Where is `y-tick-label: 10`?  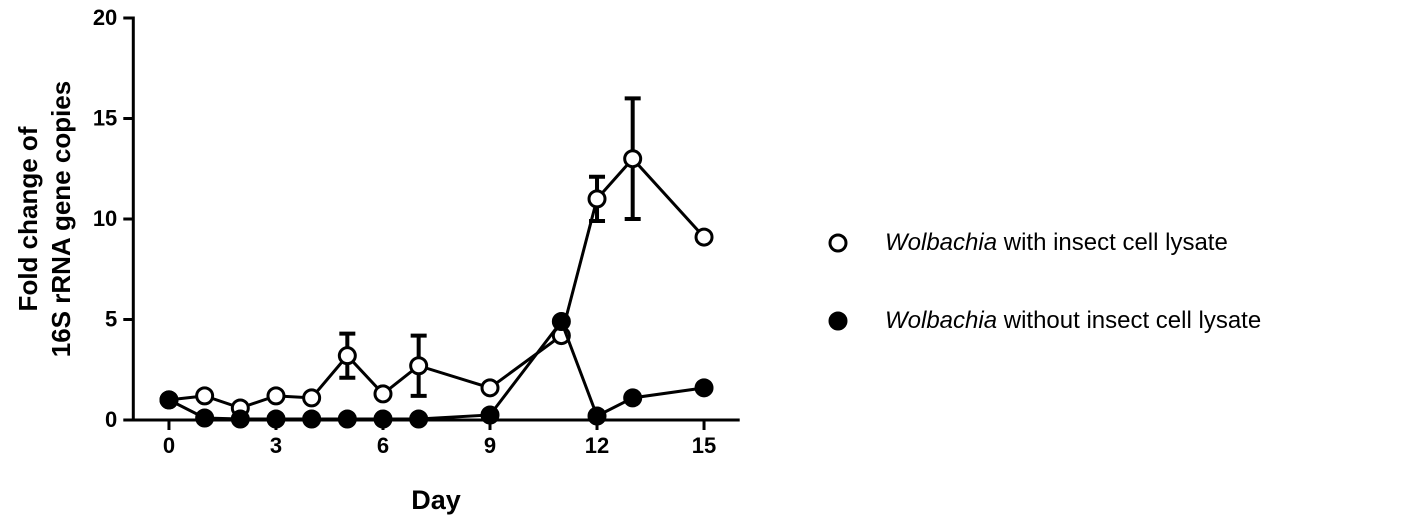
y-tick-label: 10 is located at coordinates (105, 218).